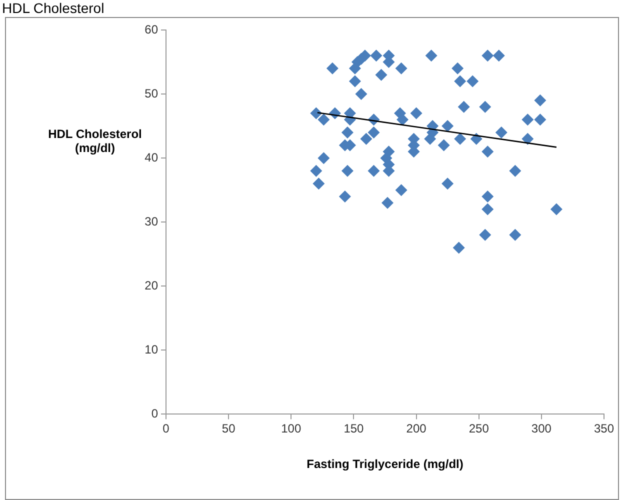 This screenshot has height=500, width=626. I want to click on y-tick-label: 40, so click(151, 157).